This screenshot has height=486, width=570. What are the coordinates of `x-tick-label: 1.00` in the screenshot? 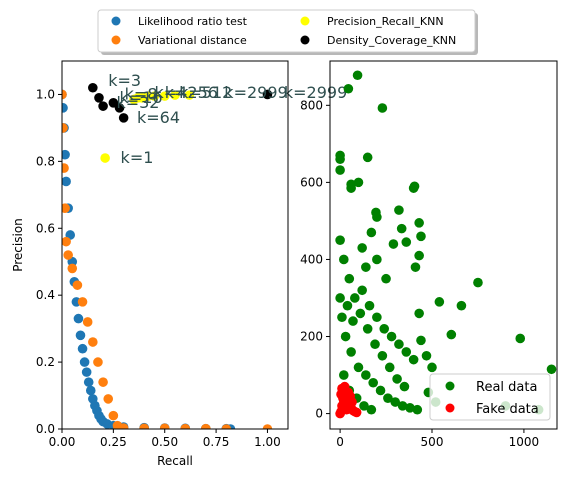 It's located at (267, 442).